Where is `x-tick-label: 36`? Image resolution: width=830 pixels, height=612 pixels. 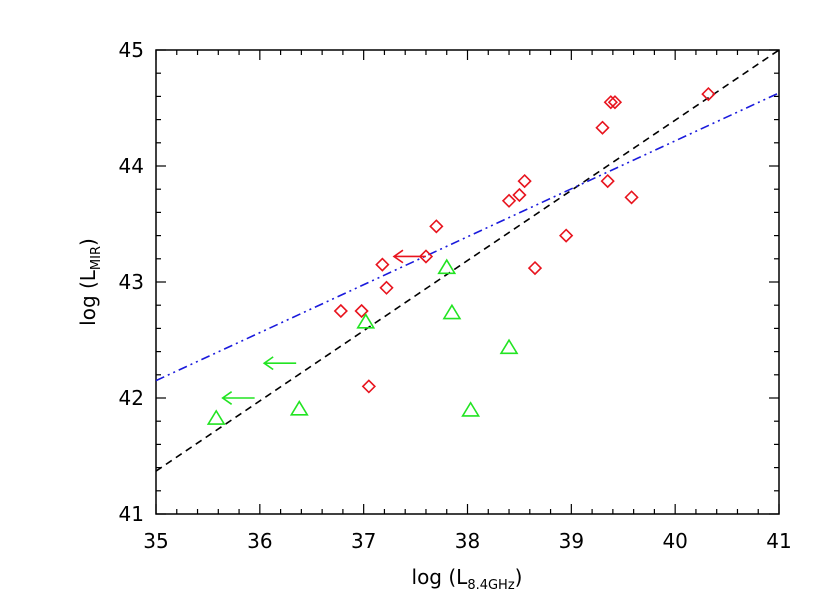 x-tick-label: 36 is located at coordinates (259, 541).